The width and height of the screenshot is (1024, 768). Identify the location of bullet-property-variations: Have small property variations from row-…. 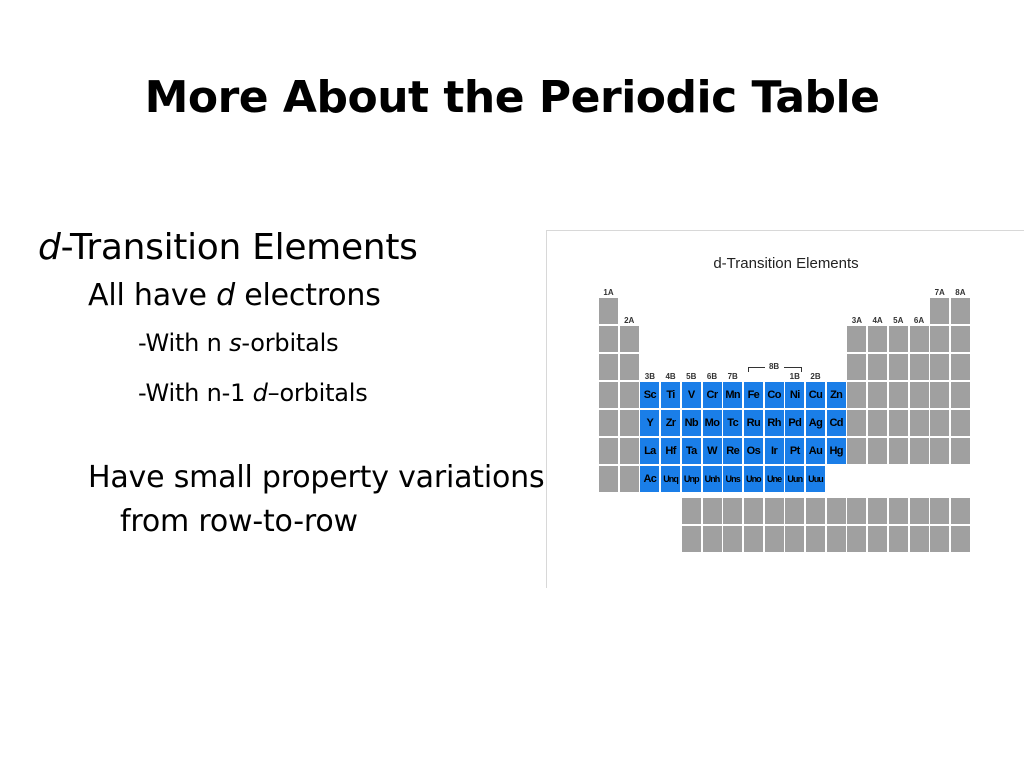
(316, 499).